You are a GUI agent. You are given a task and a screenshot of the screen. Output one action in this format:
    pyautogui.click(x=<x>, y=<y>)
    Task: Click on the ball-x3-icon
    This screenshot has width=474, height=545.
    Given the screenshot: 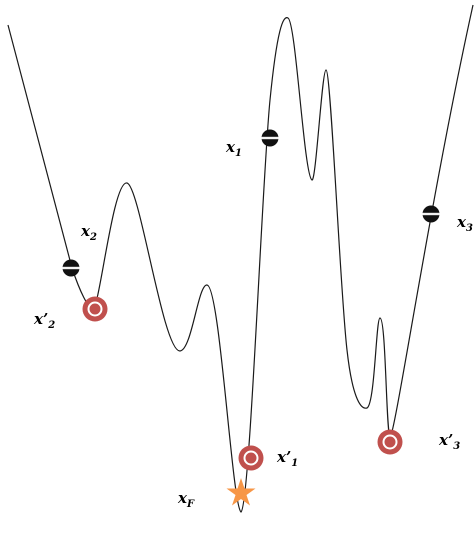 What is the action you would take?
    pyautogui.click(x=431, y=214)
    